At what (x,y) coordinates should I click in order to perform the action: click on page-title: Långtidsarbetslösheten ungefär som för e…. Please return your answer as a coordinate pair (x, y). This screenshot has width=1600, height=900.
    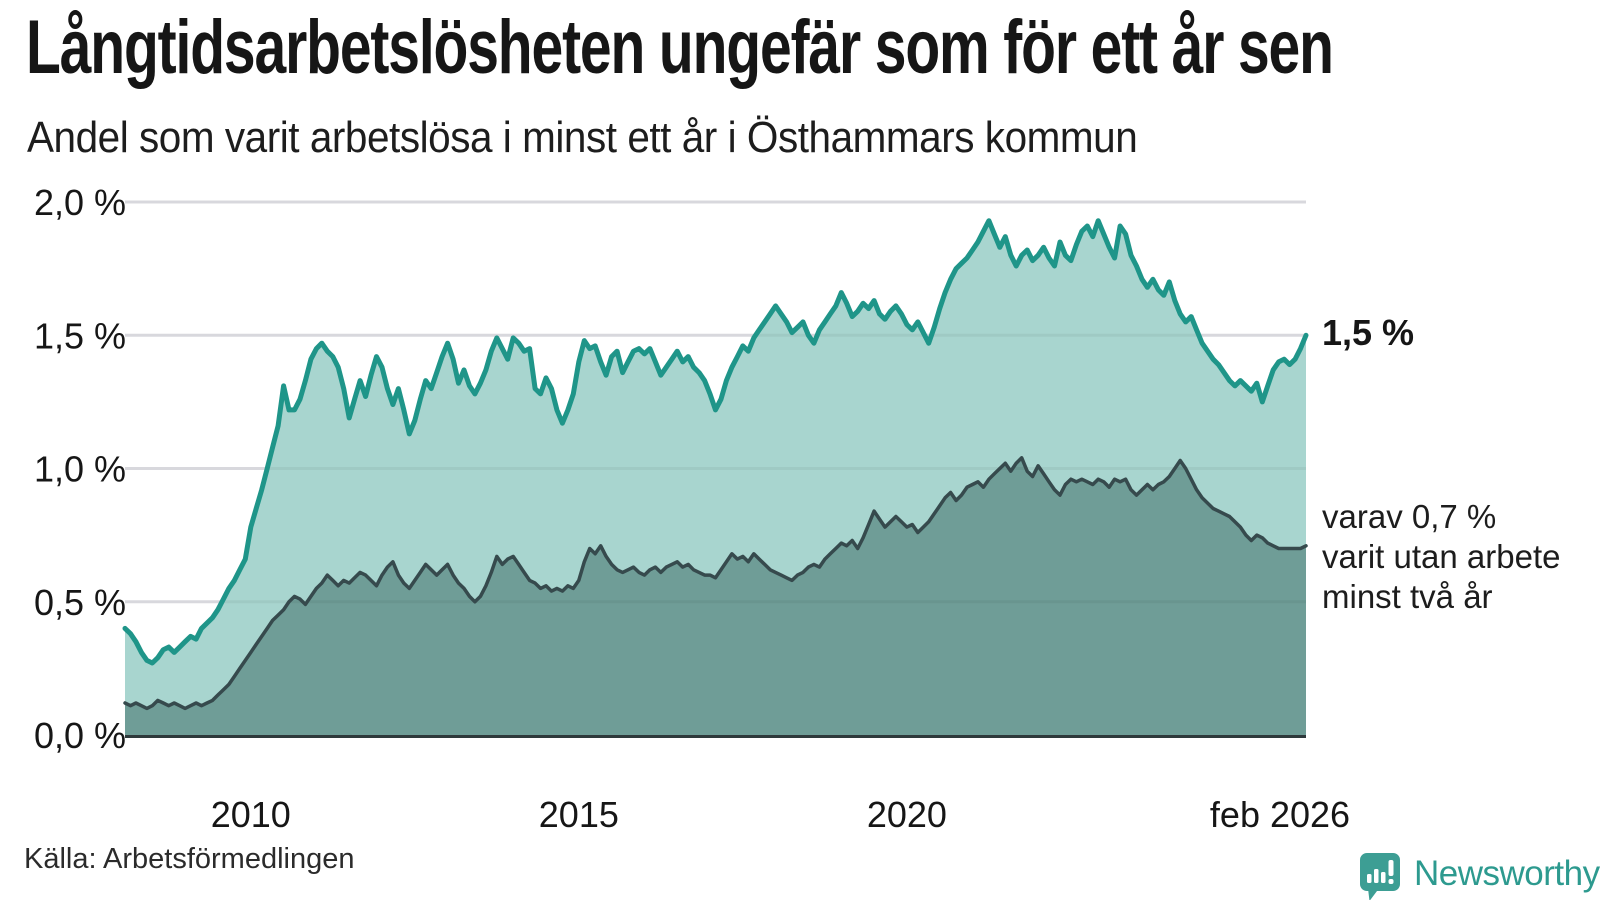
    Looking at the image, I should click on (680, 47).